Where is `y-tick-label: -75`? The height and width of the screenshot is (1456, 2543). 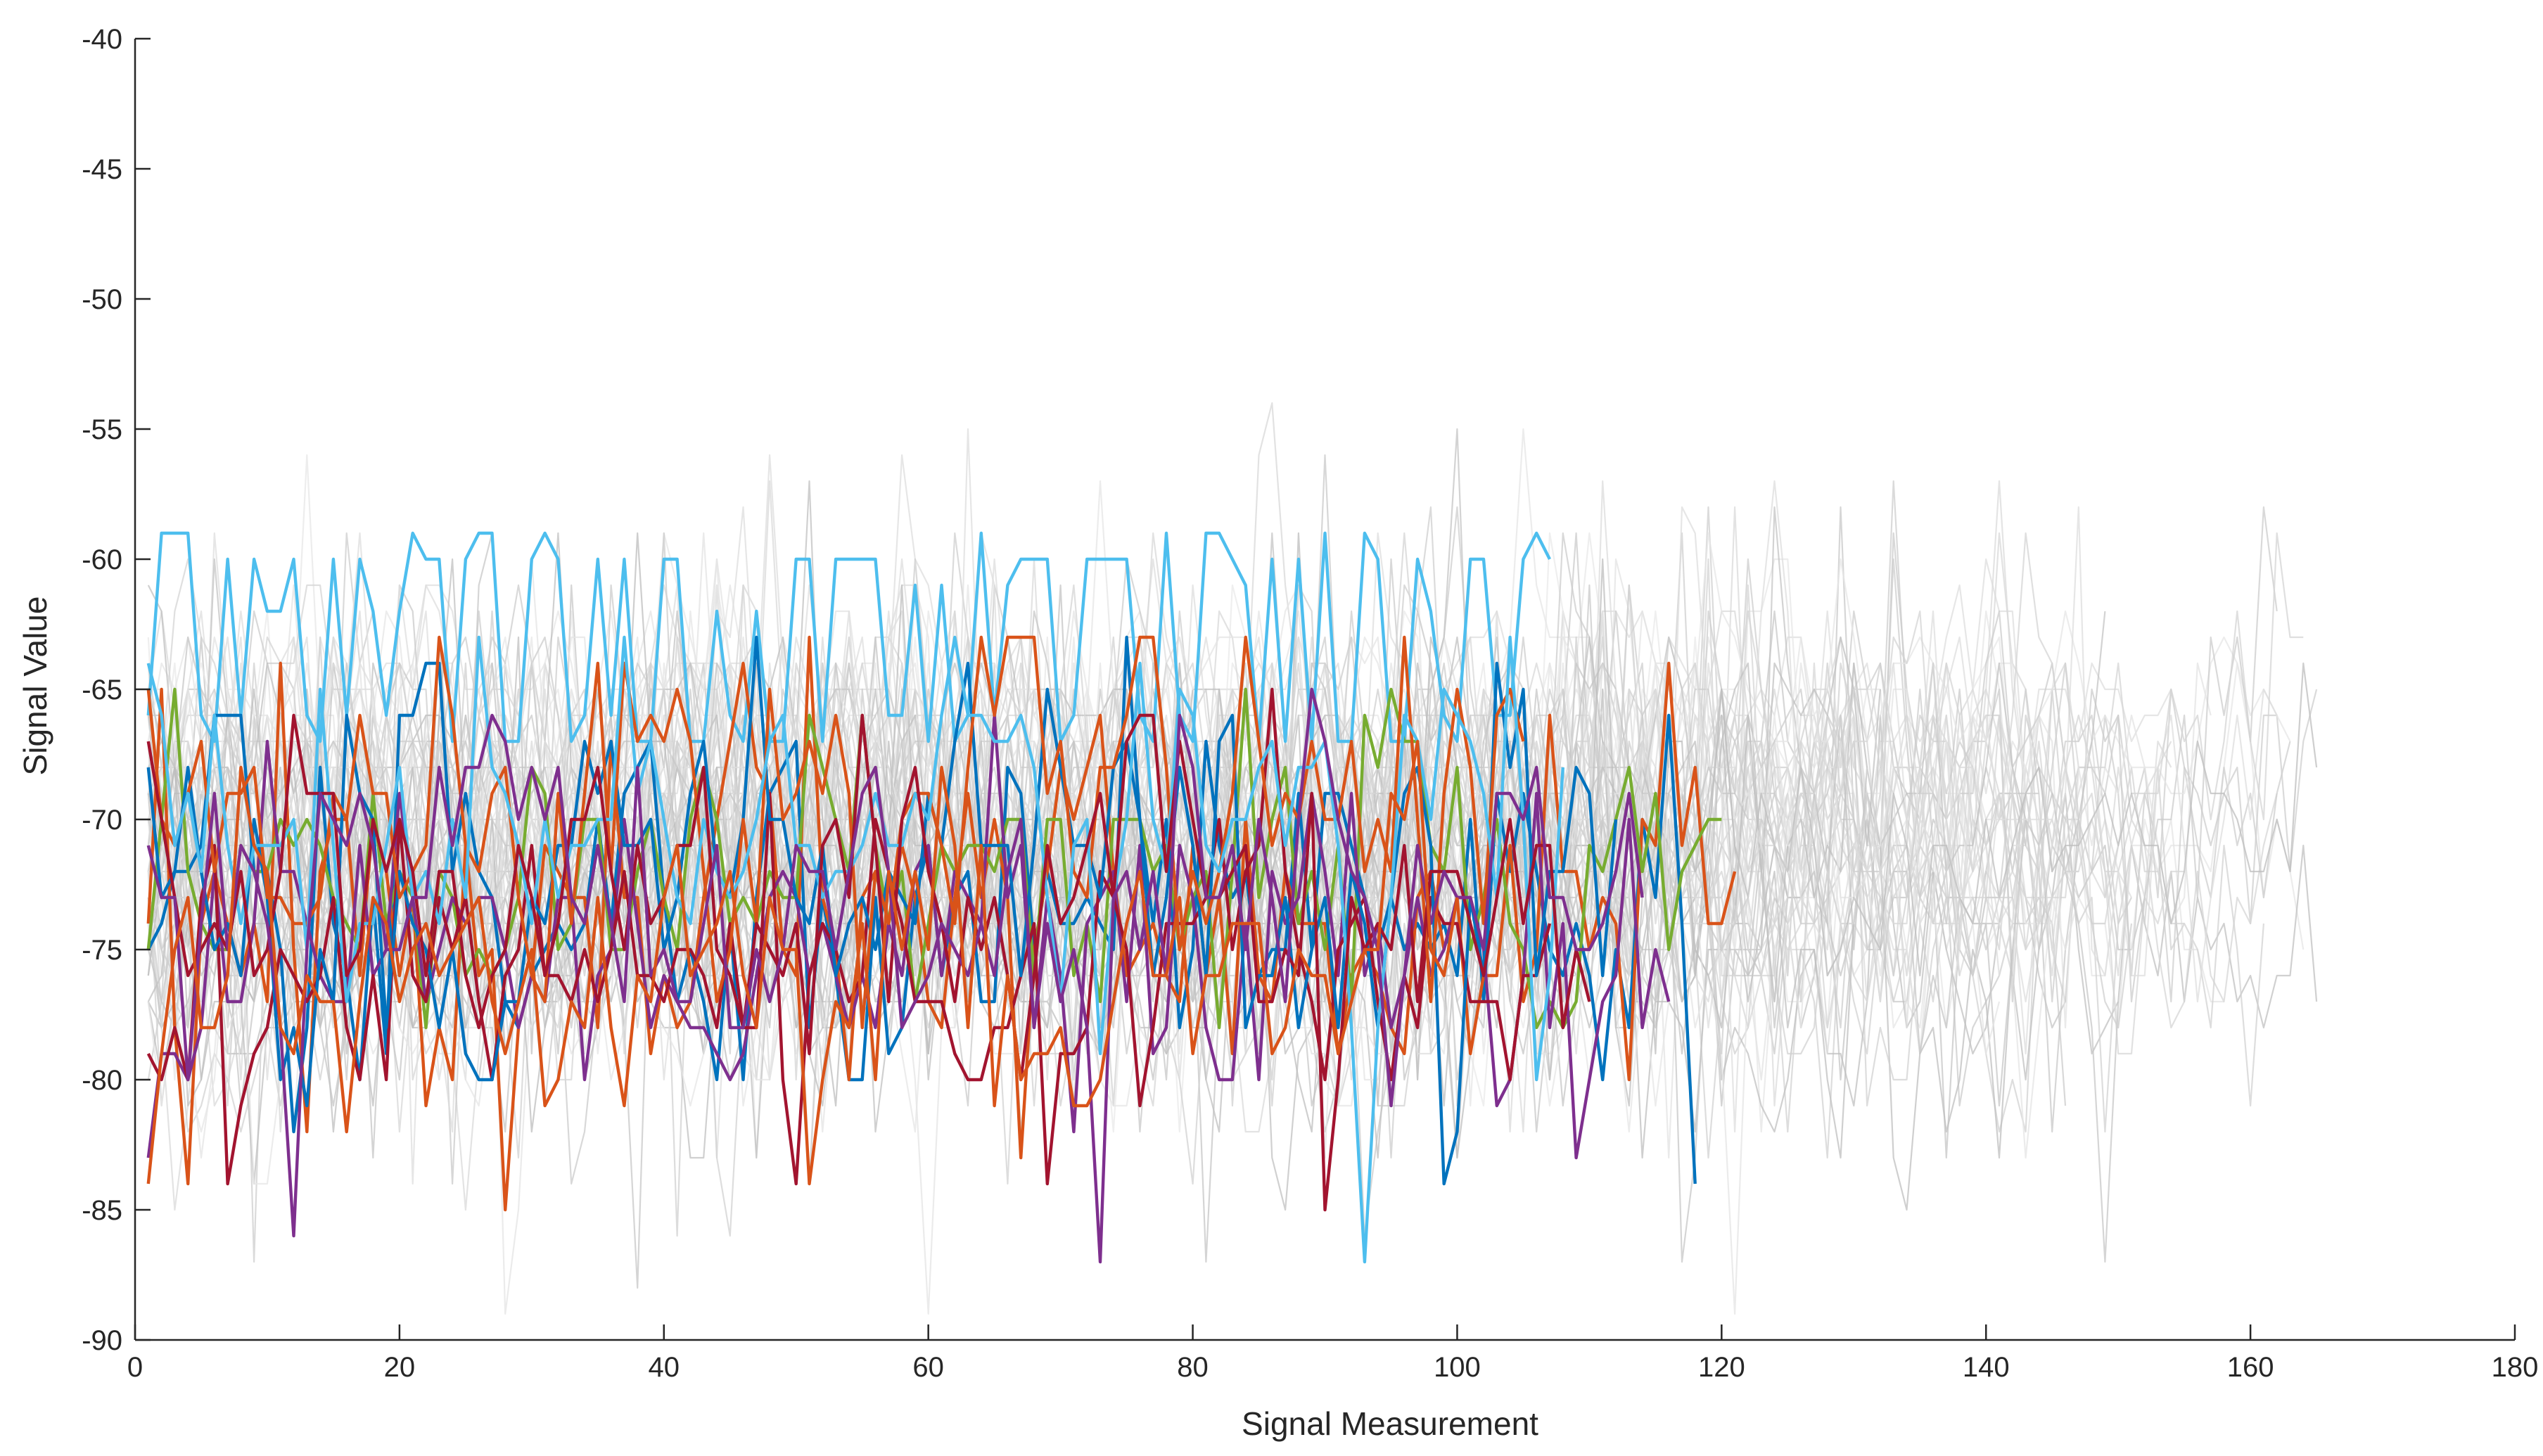 y-tick-label: -75 is located at coordinates (102, 950).